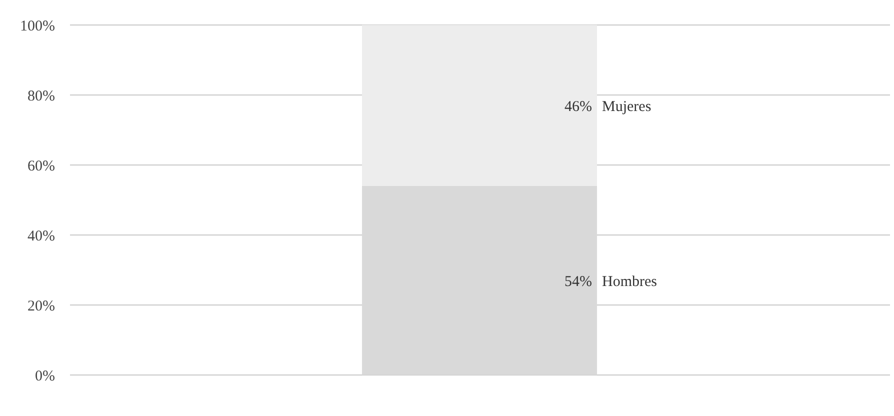 The image size is (894, 416). What do you see at coordinates (45, 376) in the screenshot?
I see `y-tick-label: 0%` at bounding box center [45, 376].